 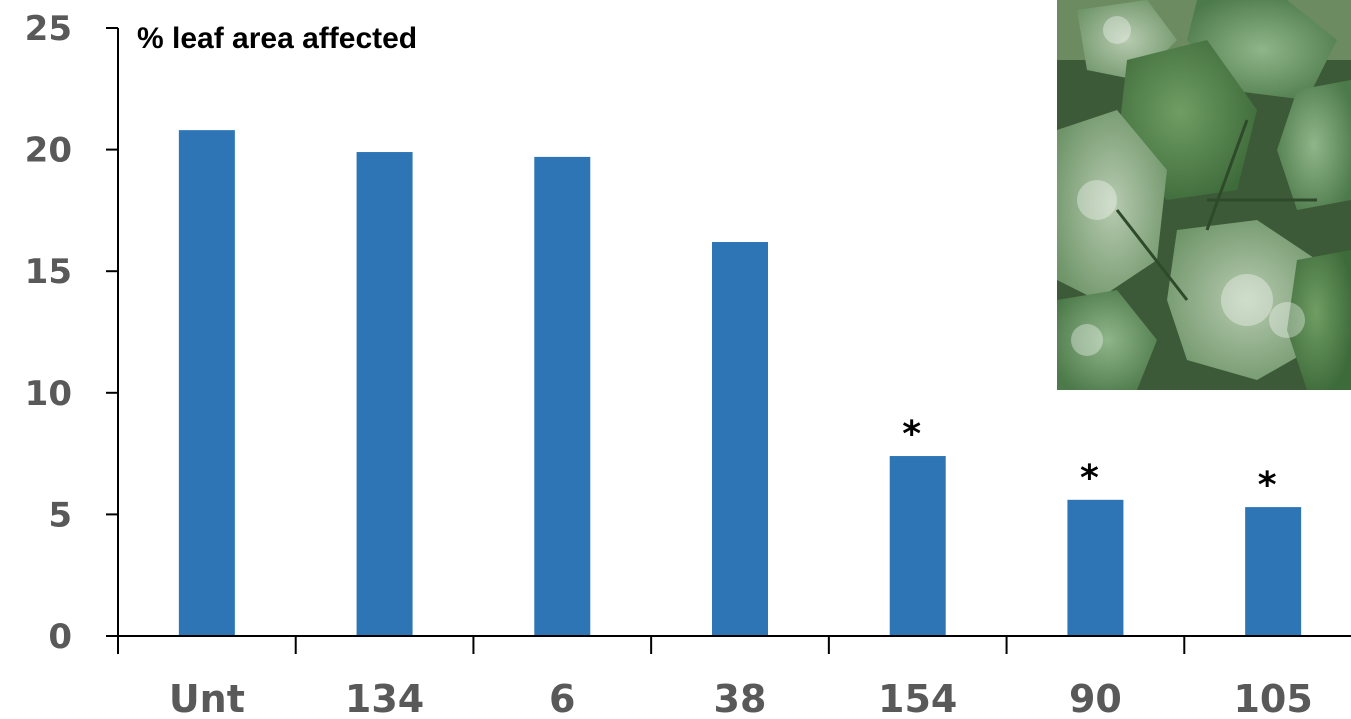 I want to click on significance-markers: * * *, so click(x=1089, y=460).